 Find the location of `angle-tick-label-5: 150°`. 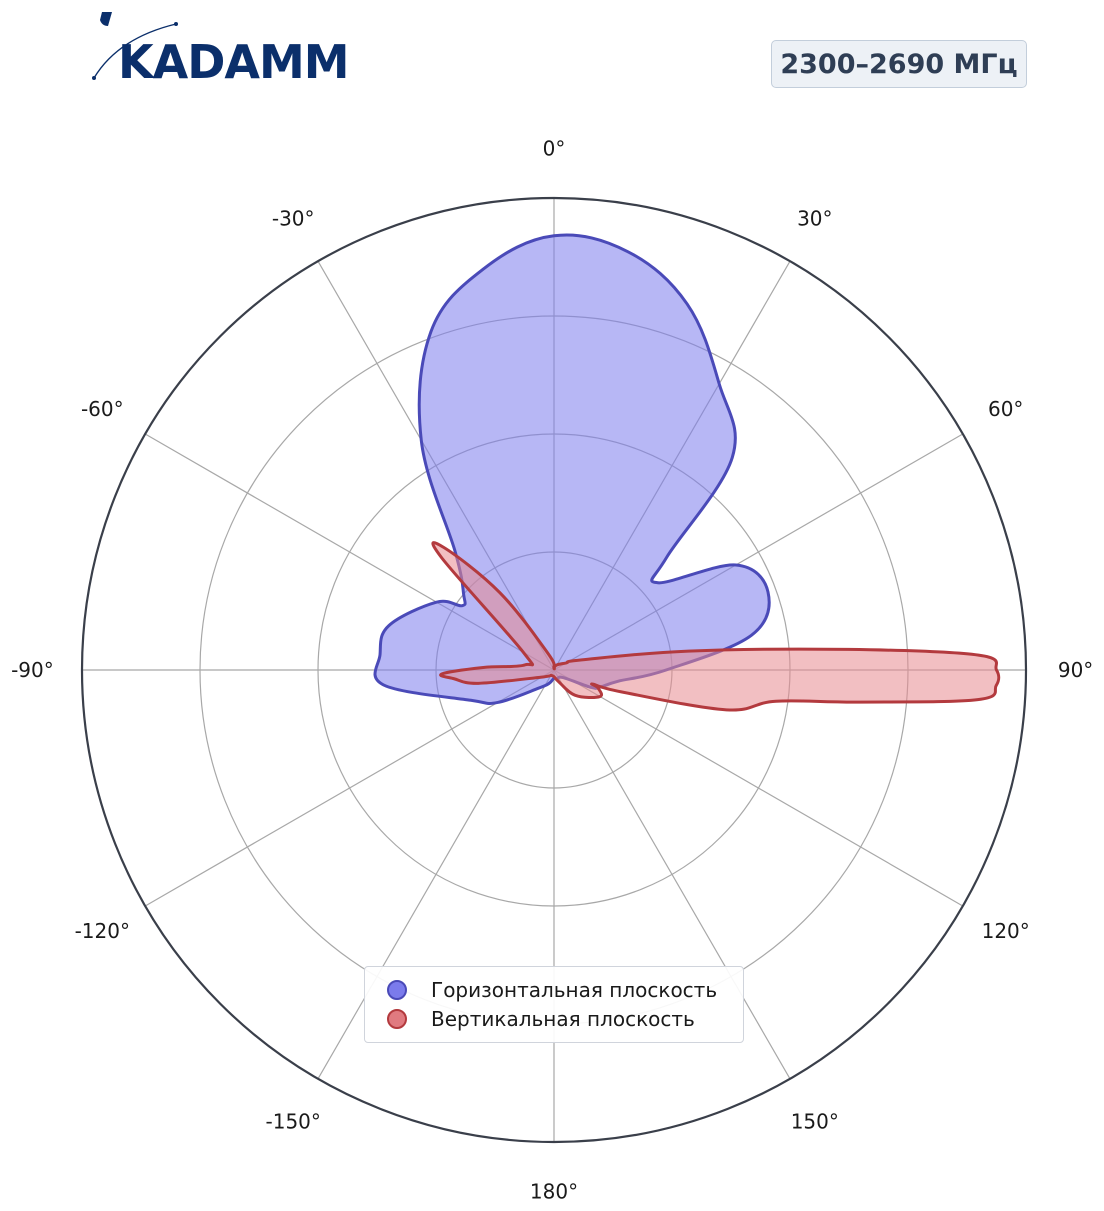

angle-tick-label-5: 150° is located at coordinates (815, 1122).